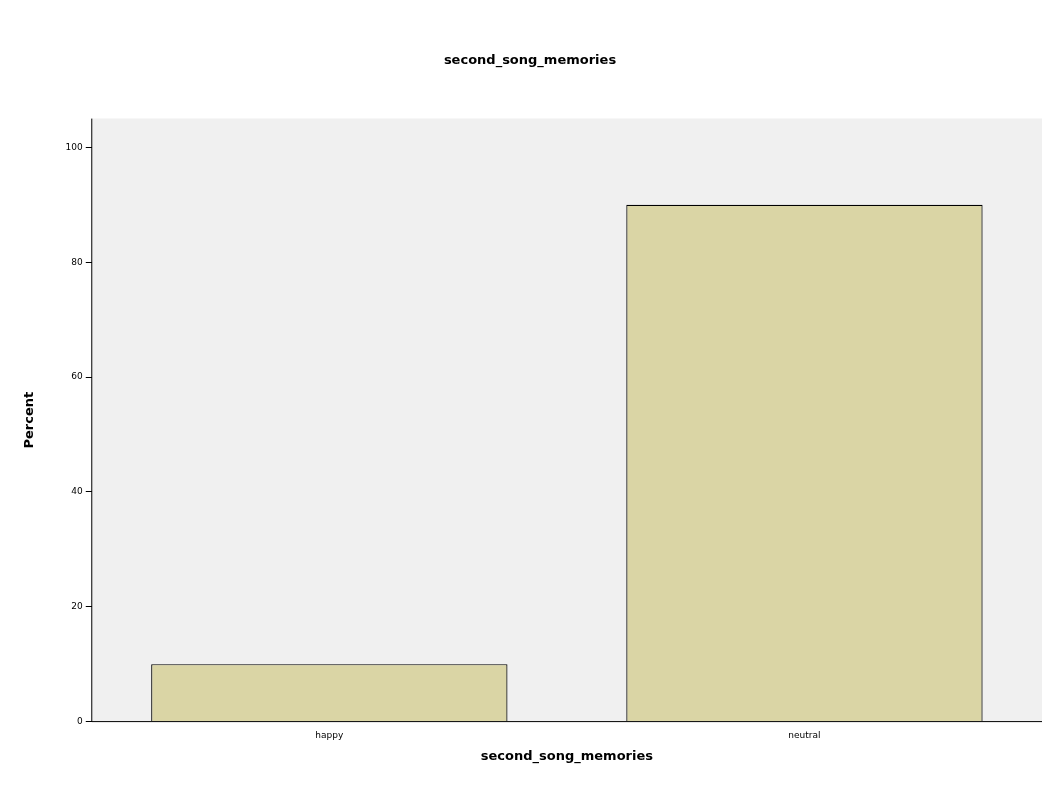  I want to click on y-tick-label: 100, so click(74, 146).